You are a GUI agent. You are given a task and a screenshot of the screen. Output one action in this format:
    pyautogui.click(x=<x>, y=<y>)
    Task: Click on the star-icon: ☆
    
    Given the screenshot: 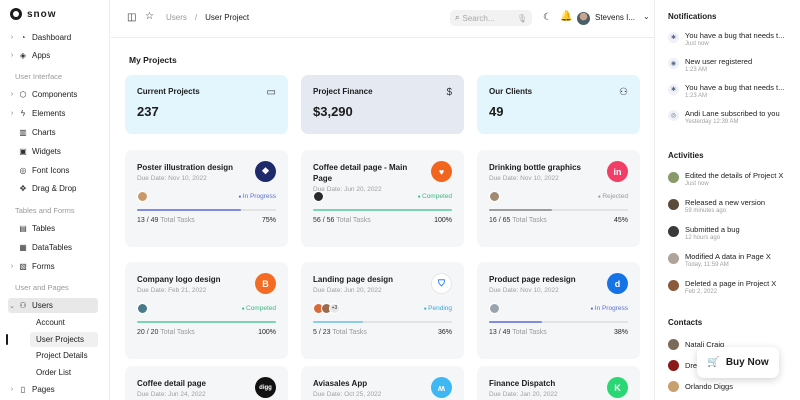 What is the action you would take?
    pyautogui.click(x=149, y=16)
    